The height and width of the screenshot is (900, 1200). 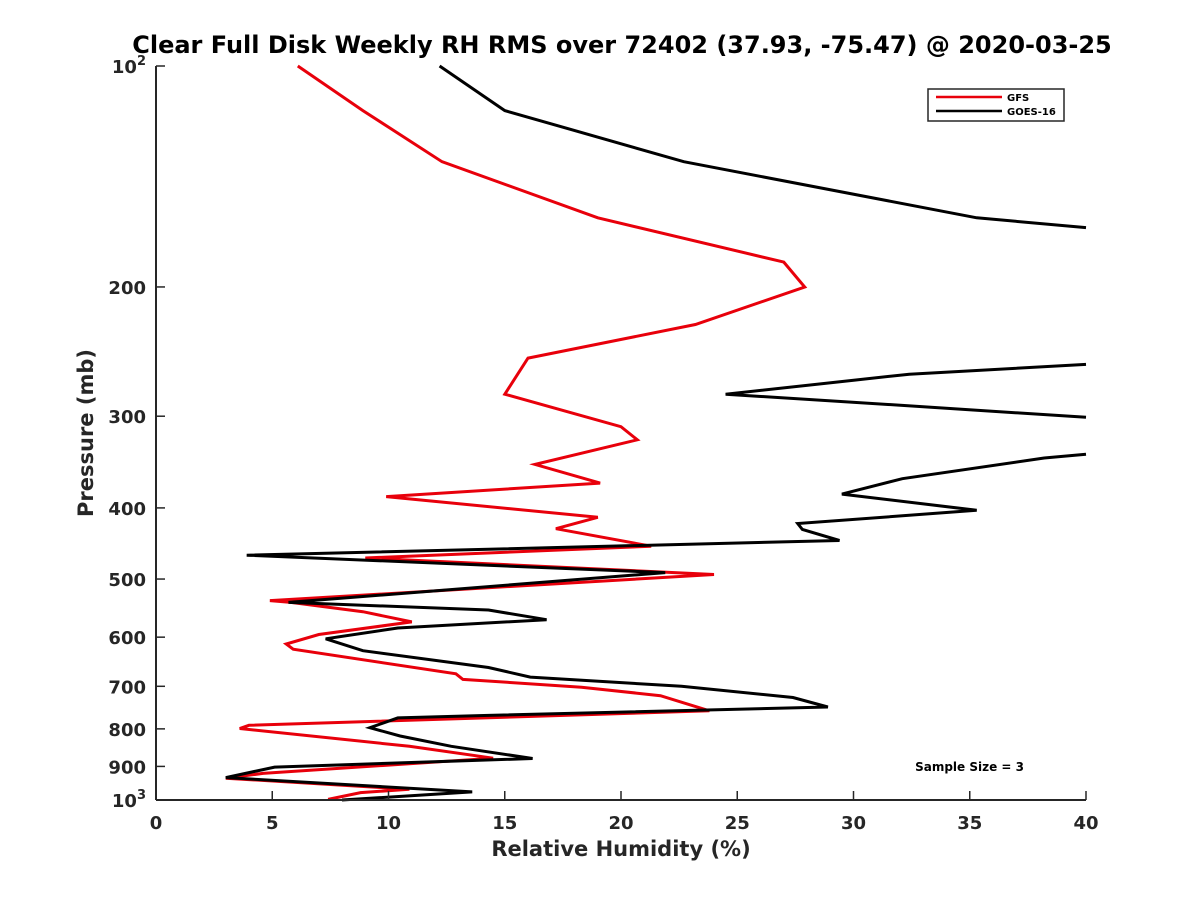 What do you see at coordinates (127, 417) in the screenshot?
I see `y-tick-label: 300` at bounding box center [127, 417].